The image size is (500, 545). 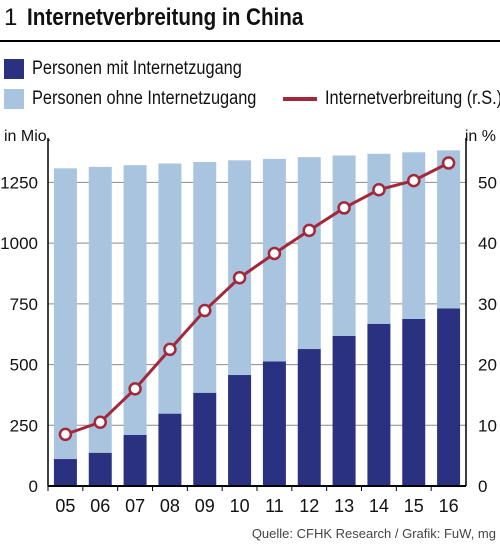 What do you see at coordinates (240, 506) in the screenshot?
I see `x-tick-label: 10` at bounding box center [240, 506].